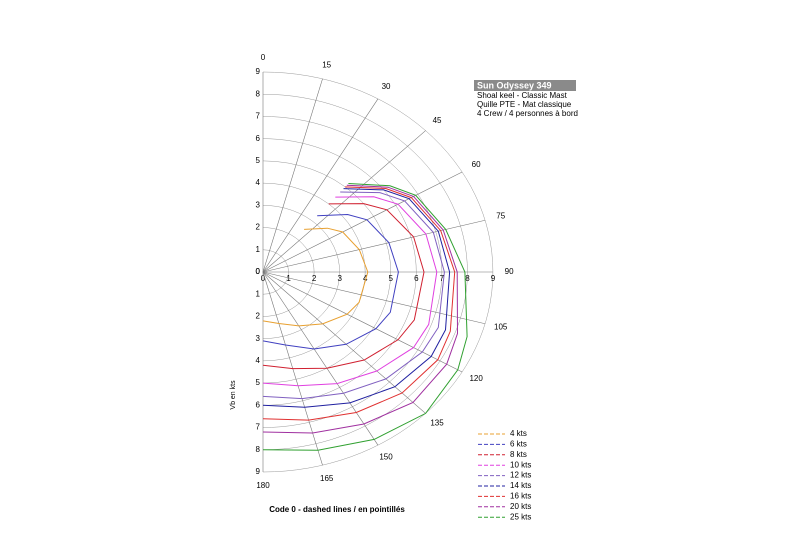 The width and height of the screenshot is (800, 533). What do you see at coordinates (520, 516) in the screenshot?
I see `legend-label: 25 kts` at bounding box center [520, 516].